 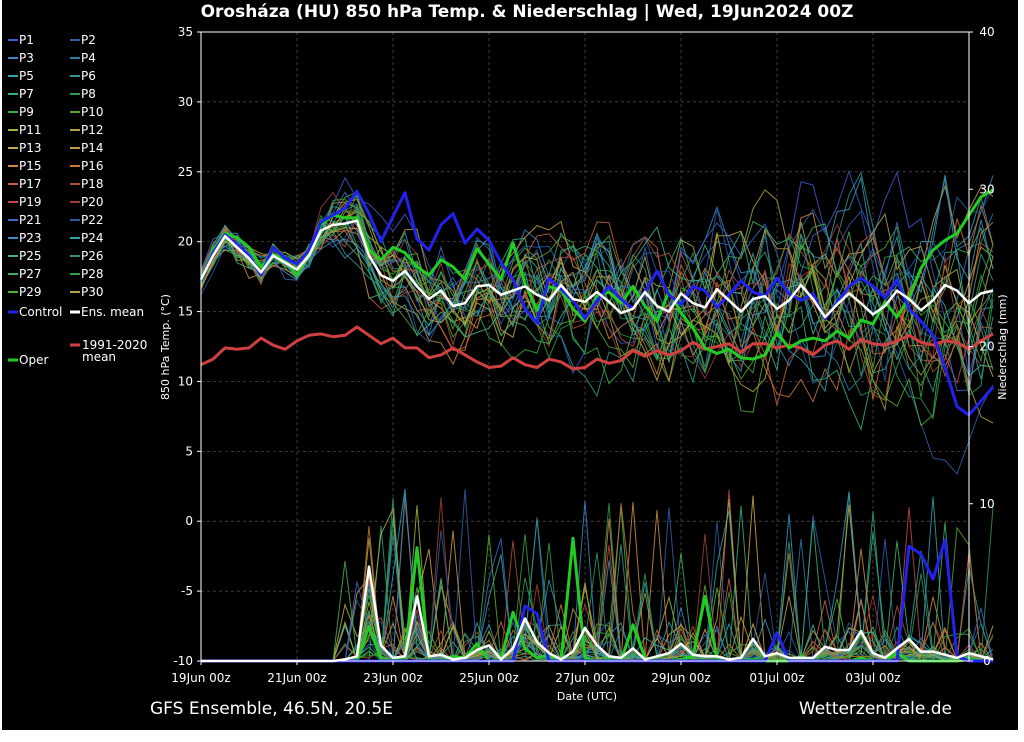 What do you see at coordinates (986, 189) in the screenshot?
I see `y2-tick-label: 30` at bounding box center [986, 189].